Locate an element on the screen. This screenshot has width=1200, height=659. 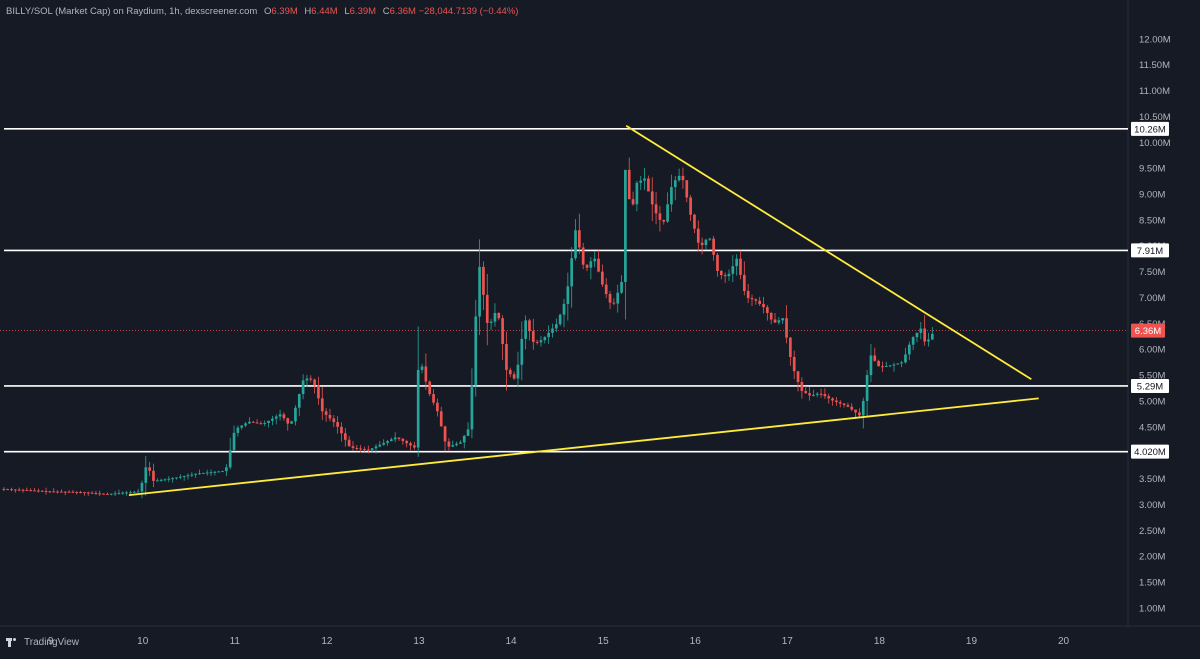
price-axis-labels: 10.26M 7.91M 5.29M 4.020M 6.36M is located at coordinates (1150, 290).